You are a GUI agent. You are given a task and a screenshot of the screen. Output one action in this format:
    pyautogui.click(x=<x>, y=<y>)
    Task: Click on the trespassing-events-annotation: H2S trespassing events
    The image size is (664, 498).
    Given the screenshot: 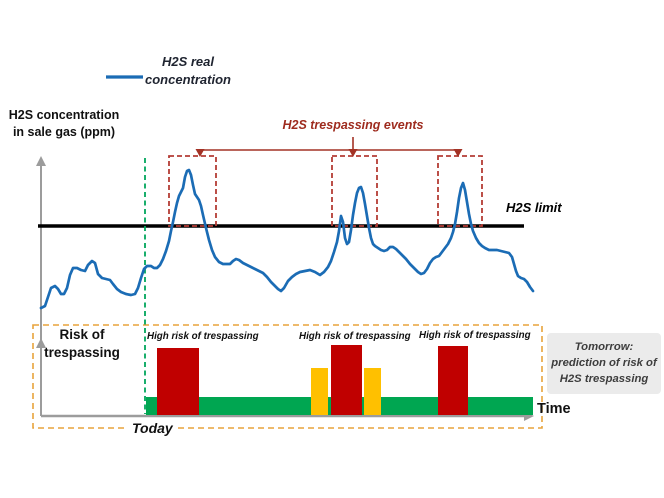 What is the action you would take?
    pyautogui.click(x=353, y=125)
    